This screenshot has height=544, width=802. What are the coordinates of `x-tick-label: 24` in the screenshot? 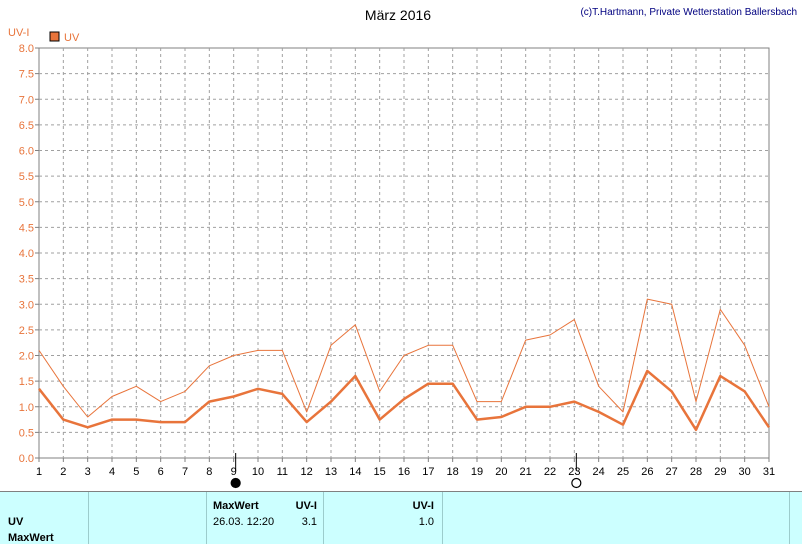 It's located at (599, 472).